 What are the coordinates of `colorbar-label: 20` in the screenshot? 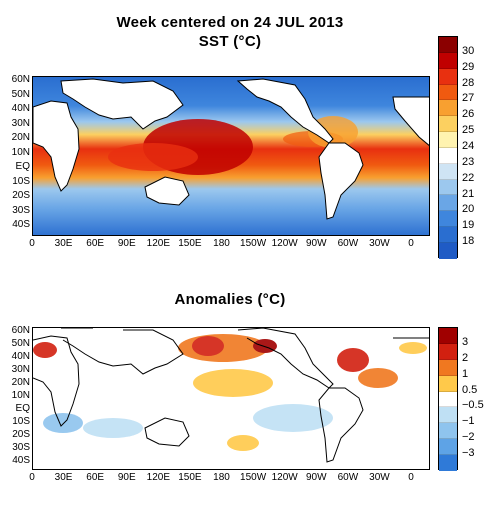 It's located at (468, 209).